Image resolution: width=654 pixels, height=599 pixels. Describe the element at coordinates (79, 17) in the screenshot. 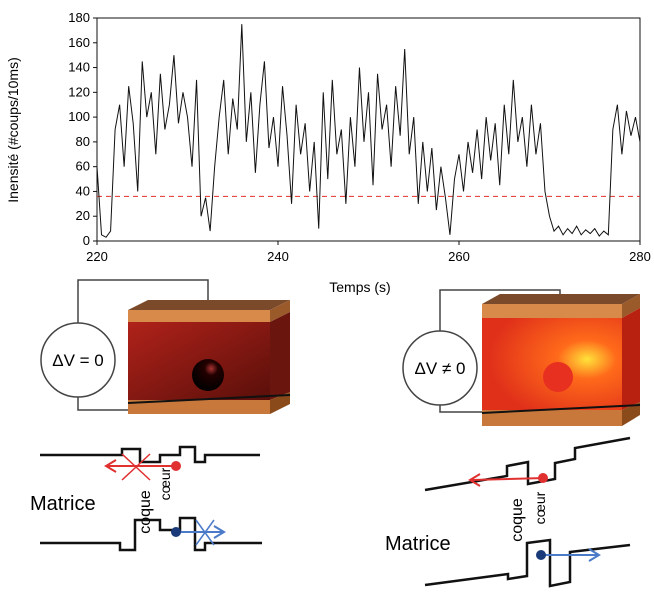

I see `y-tick-label: 180` at that location.